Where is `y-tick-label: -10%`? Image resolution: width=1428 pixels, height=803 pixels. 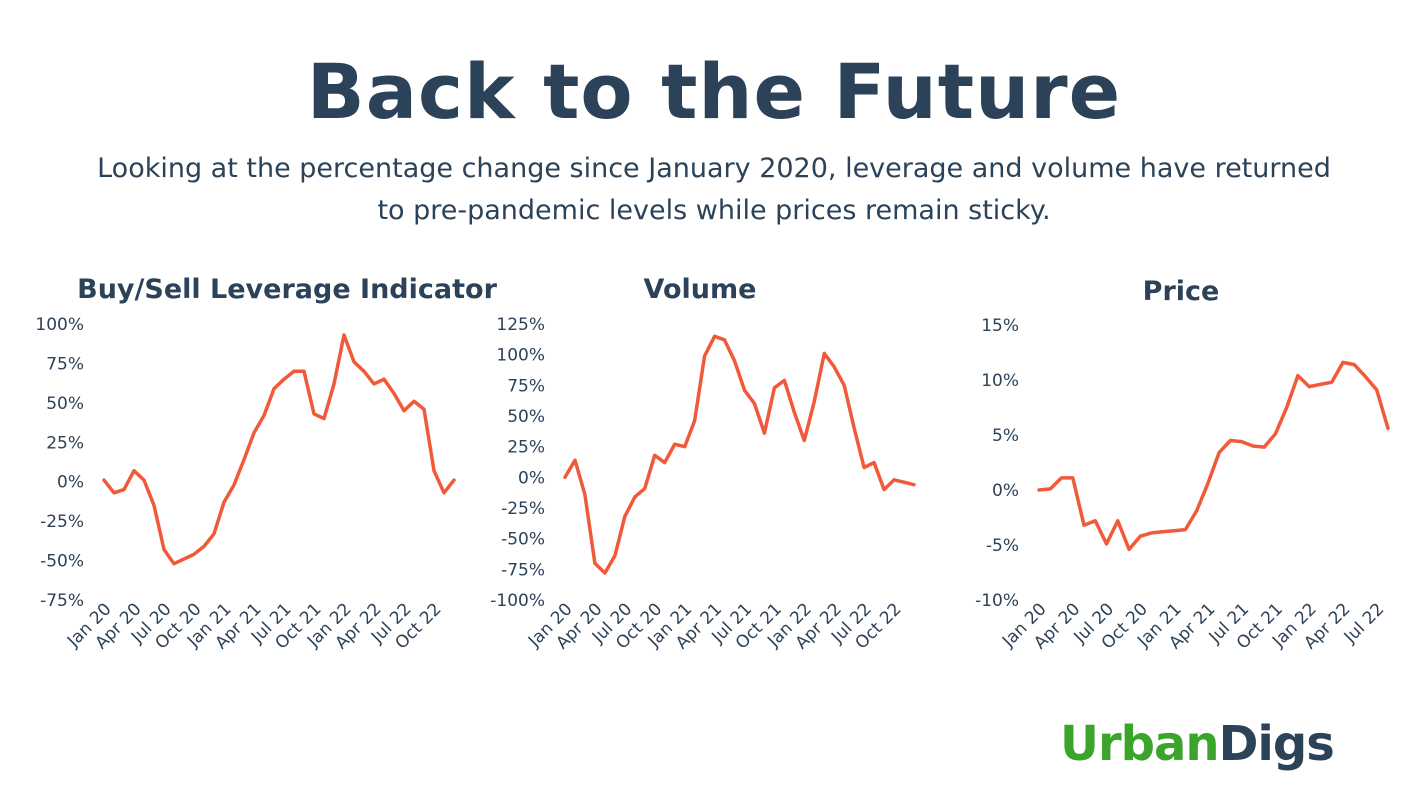 y-tick-label: -10% is located at coordinates (997, 601).